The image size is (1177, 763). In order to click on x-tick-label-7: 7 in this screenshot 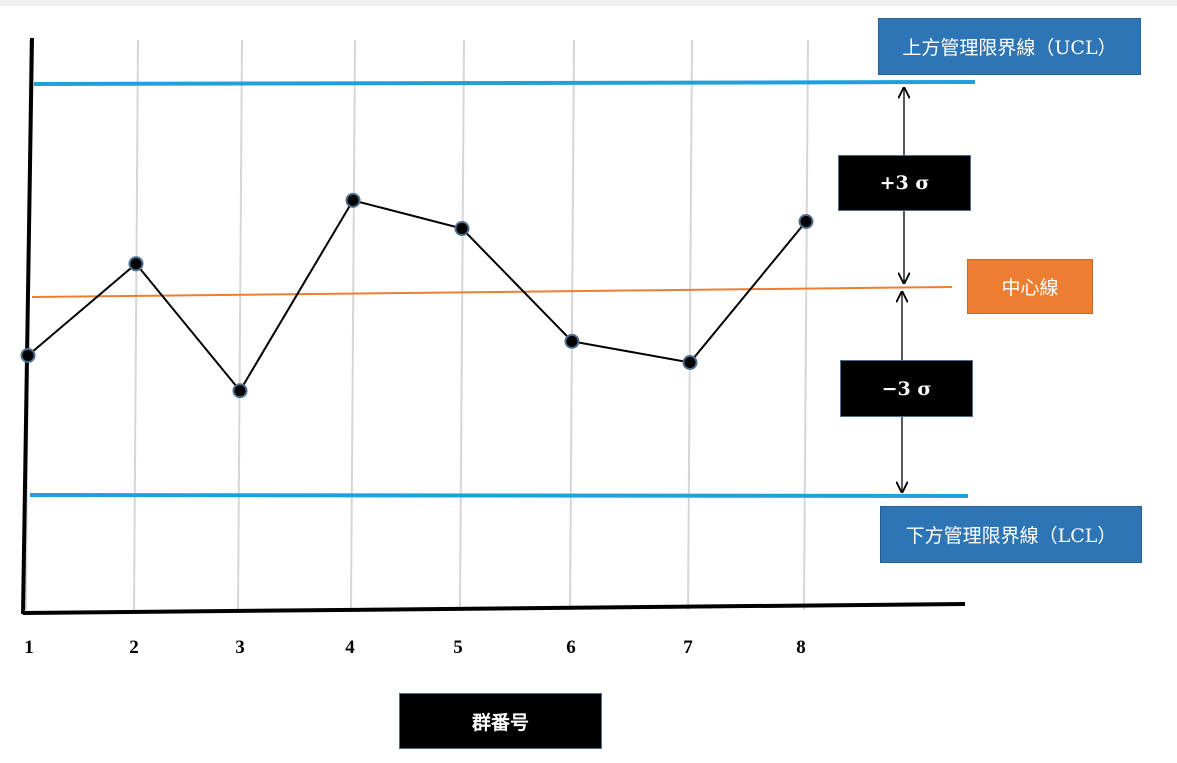, I will do `click(688, 647)`.